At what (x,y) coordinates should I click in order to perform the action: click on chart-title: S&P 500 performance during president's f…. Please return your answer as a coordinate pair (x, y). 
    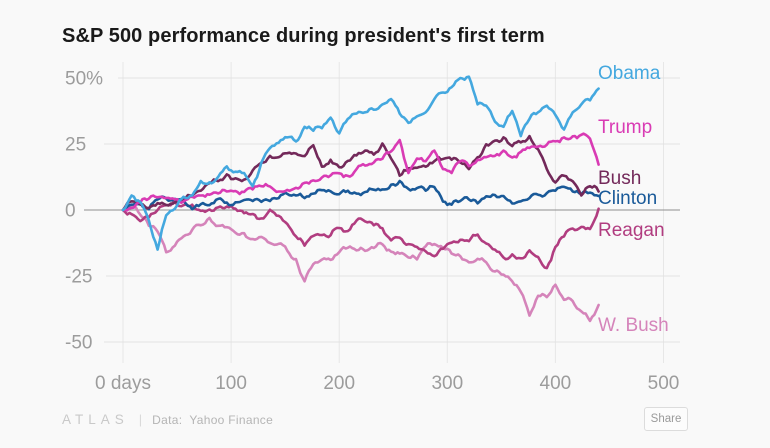
    Looking at the image, I should click on (303, 36).